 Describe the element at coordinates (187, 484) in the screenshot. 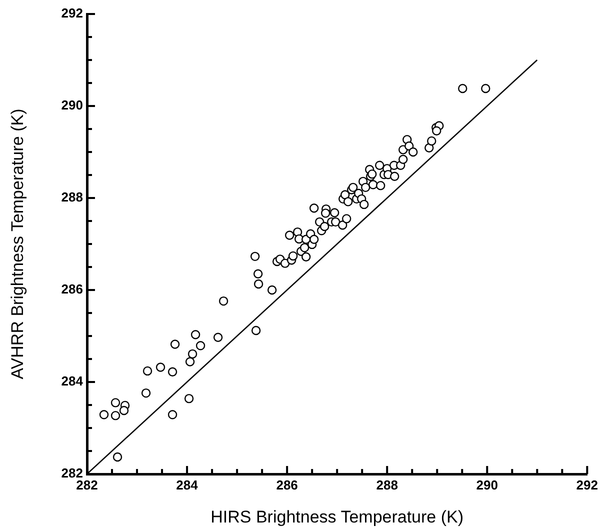

I see `x-tick-label: 284` at that location.